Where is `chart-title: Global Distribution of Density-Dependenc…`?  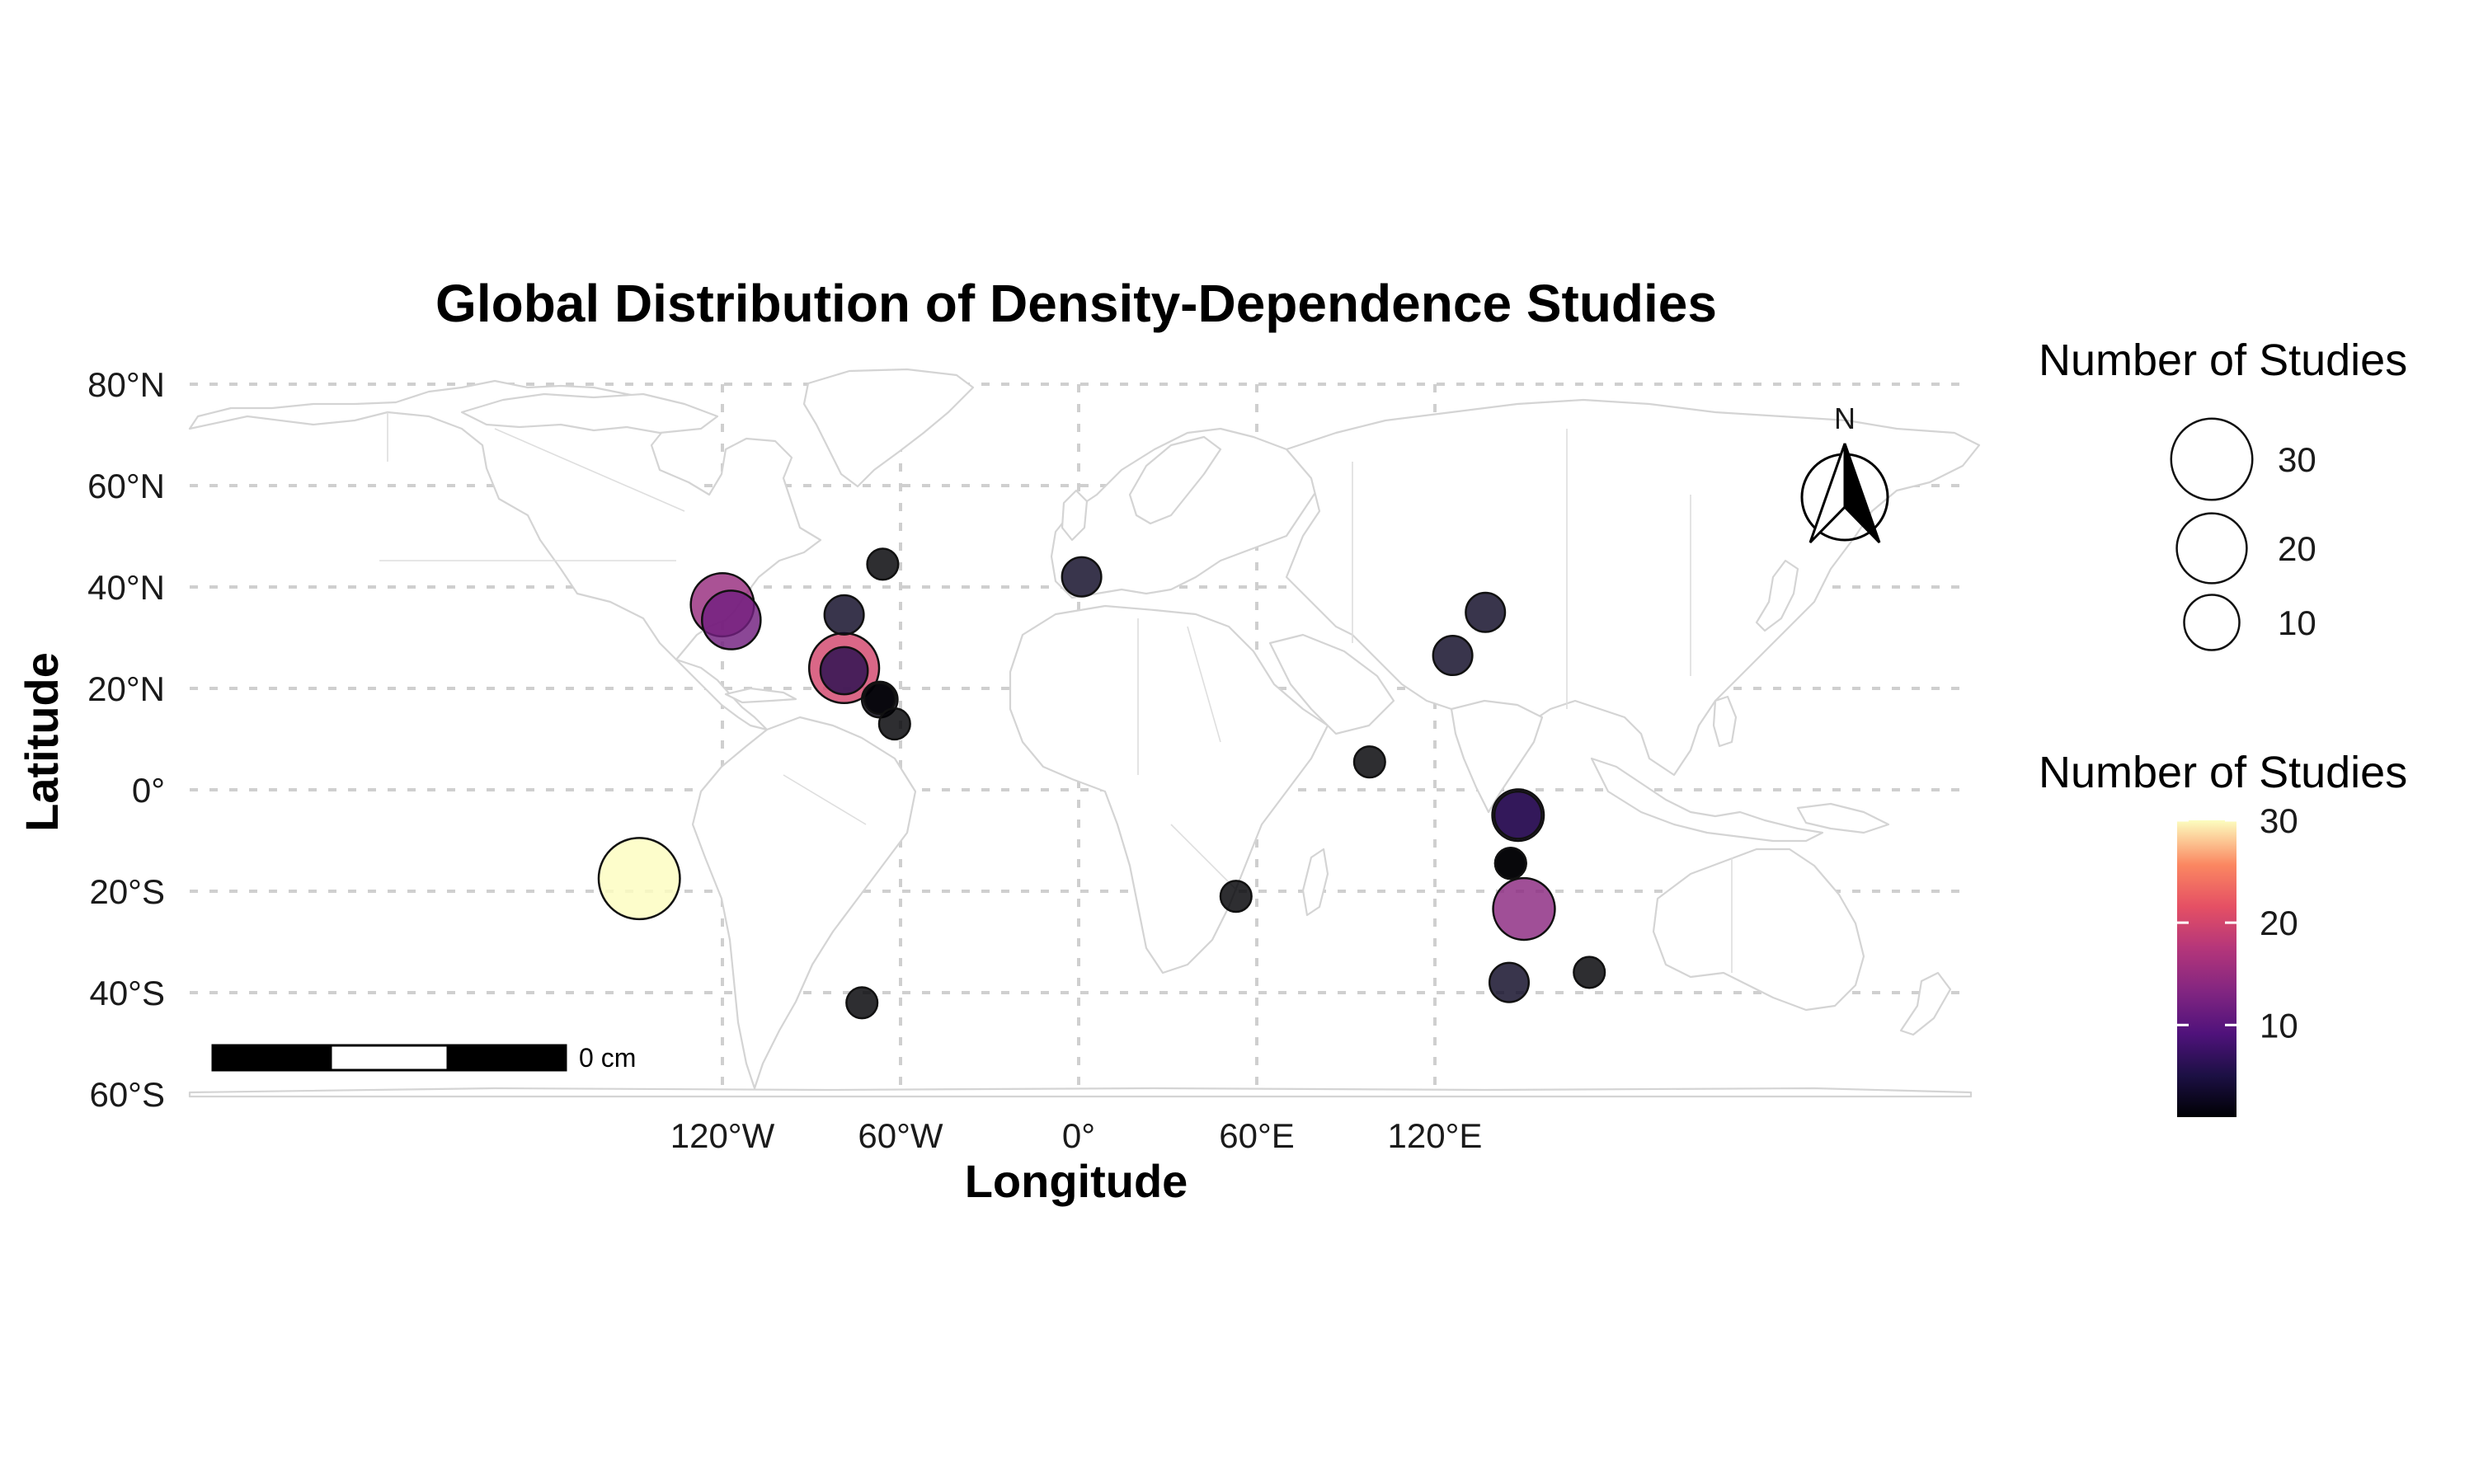 chart-title: Global Distribution of Density-Dependenc… is located at coordinates (1076, 303).